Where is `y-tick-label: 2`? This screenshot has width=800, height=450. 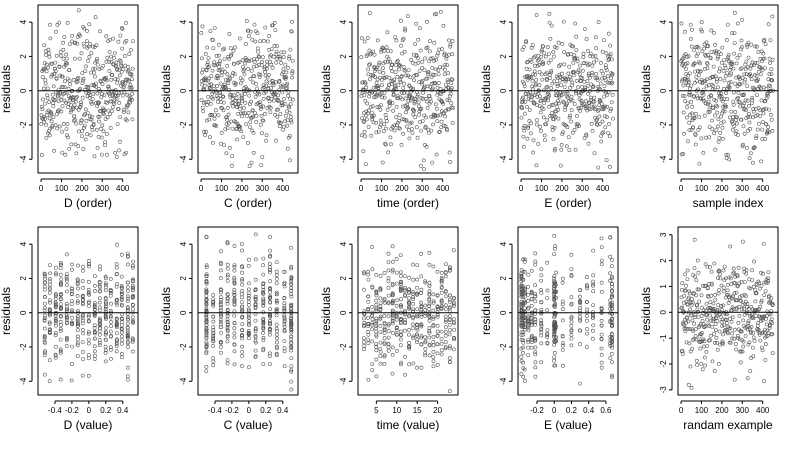
y-tick-label: 2 is located at coordinates (663, 260).